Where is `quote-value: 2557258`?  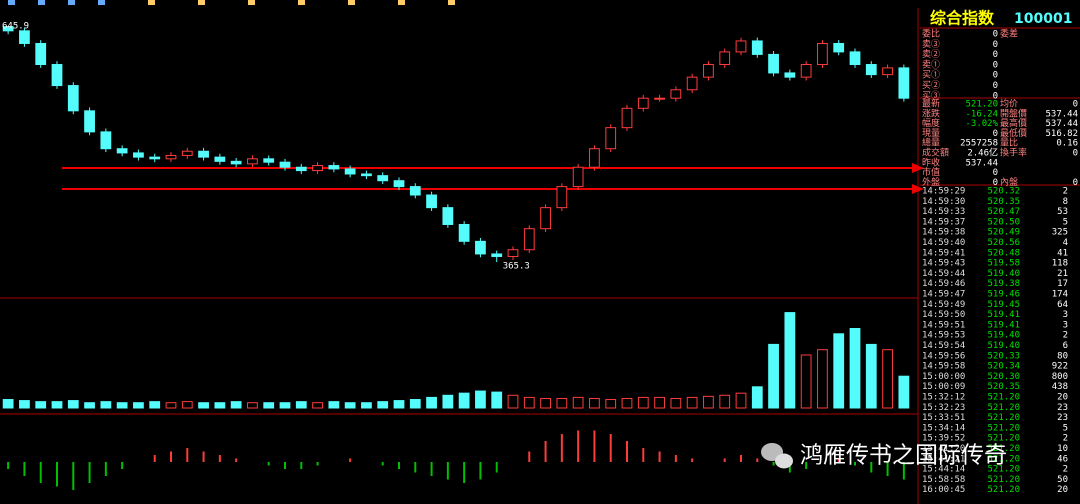 quote-value: 2557258 is located at coordinates (979, 144).